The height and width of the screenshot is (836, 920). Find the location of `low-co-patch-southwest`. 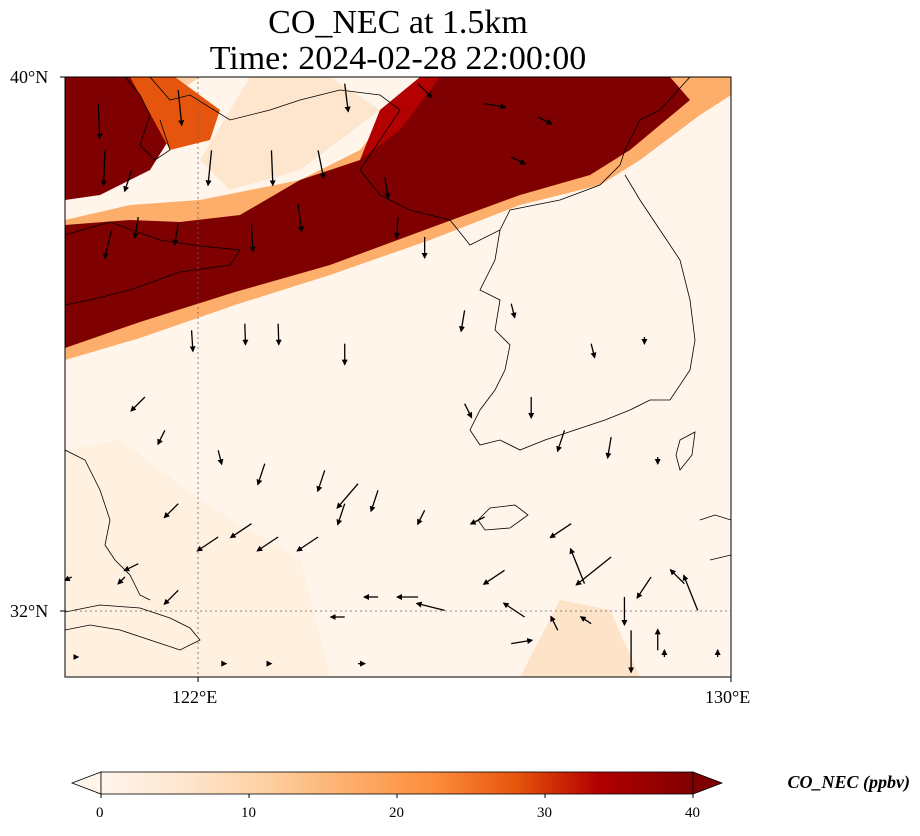

low-co-patch-southwest is located at coordinates (197, 558).